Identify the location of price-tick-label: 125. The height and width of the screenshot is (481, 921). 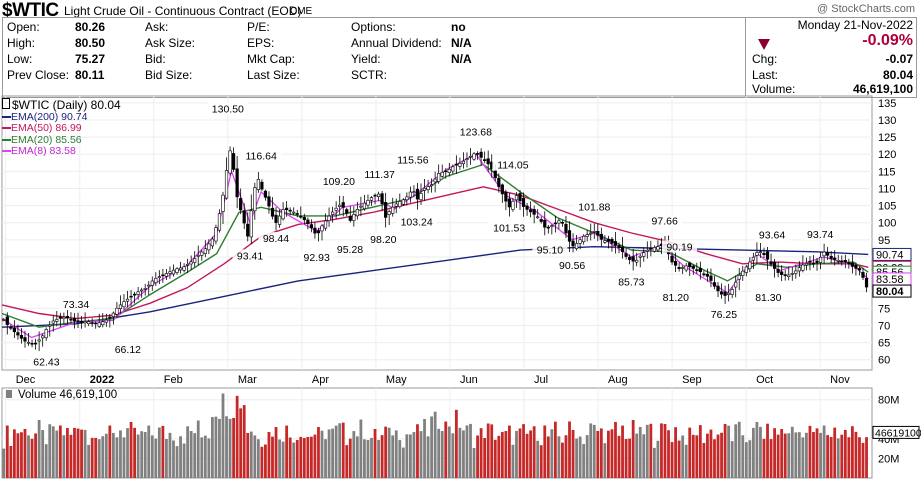
(887, 138).